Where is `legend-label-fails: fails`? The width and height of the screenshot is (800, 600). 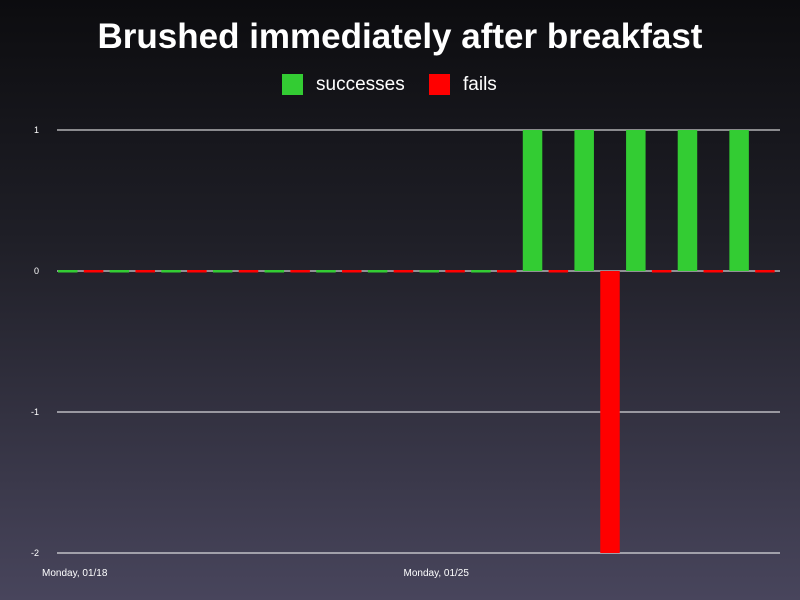
legend-label-fails: fails is located at coordinates (480, 84).